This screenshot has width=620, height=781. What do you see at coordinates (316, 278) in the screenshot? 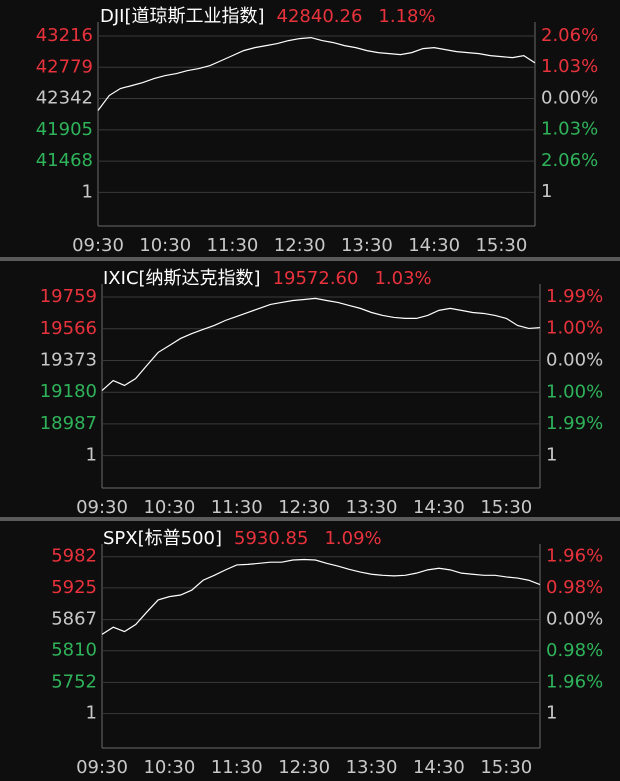
I see `last-price: 19572.60` at bounding box center [316, 278].